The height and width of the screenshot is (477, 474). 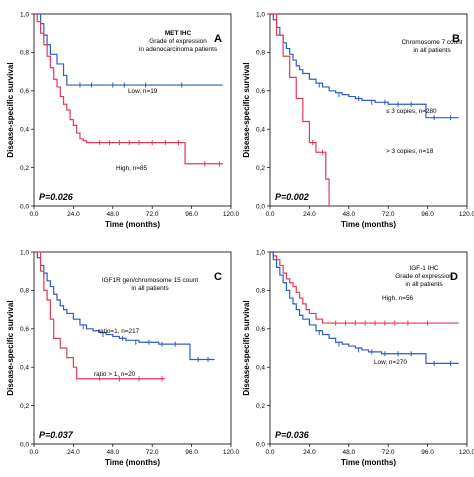 What do you see at coordinates (115, 374) in the screenshot?
I see `series-label: ratio > 1, n=20` at bounding box center [115, 374].